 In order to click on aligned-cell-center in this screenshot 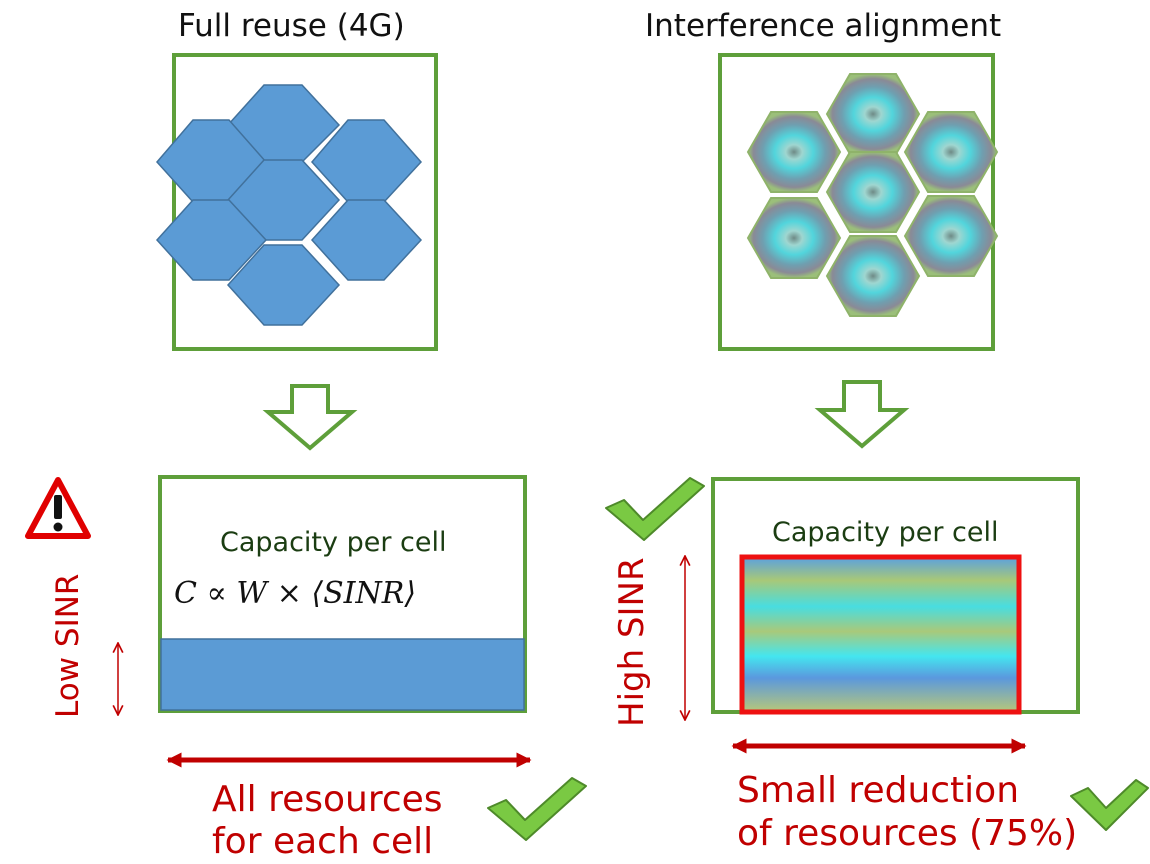, I will do `click(873, 192)`.